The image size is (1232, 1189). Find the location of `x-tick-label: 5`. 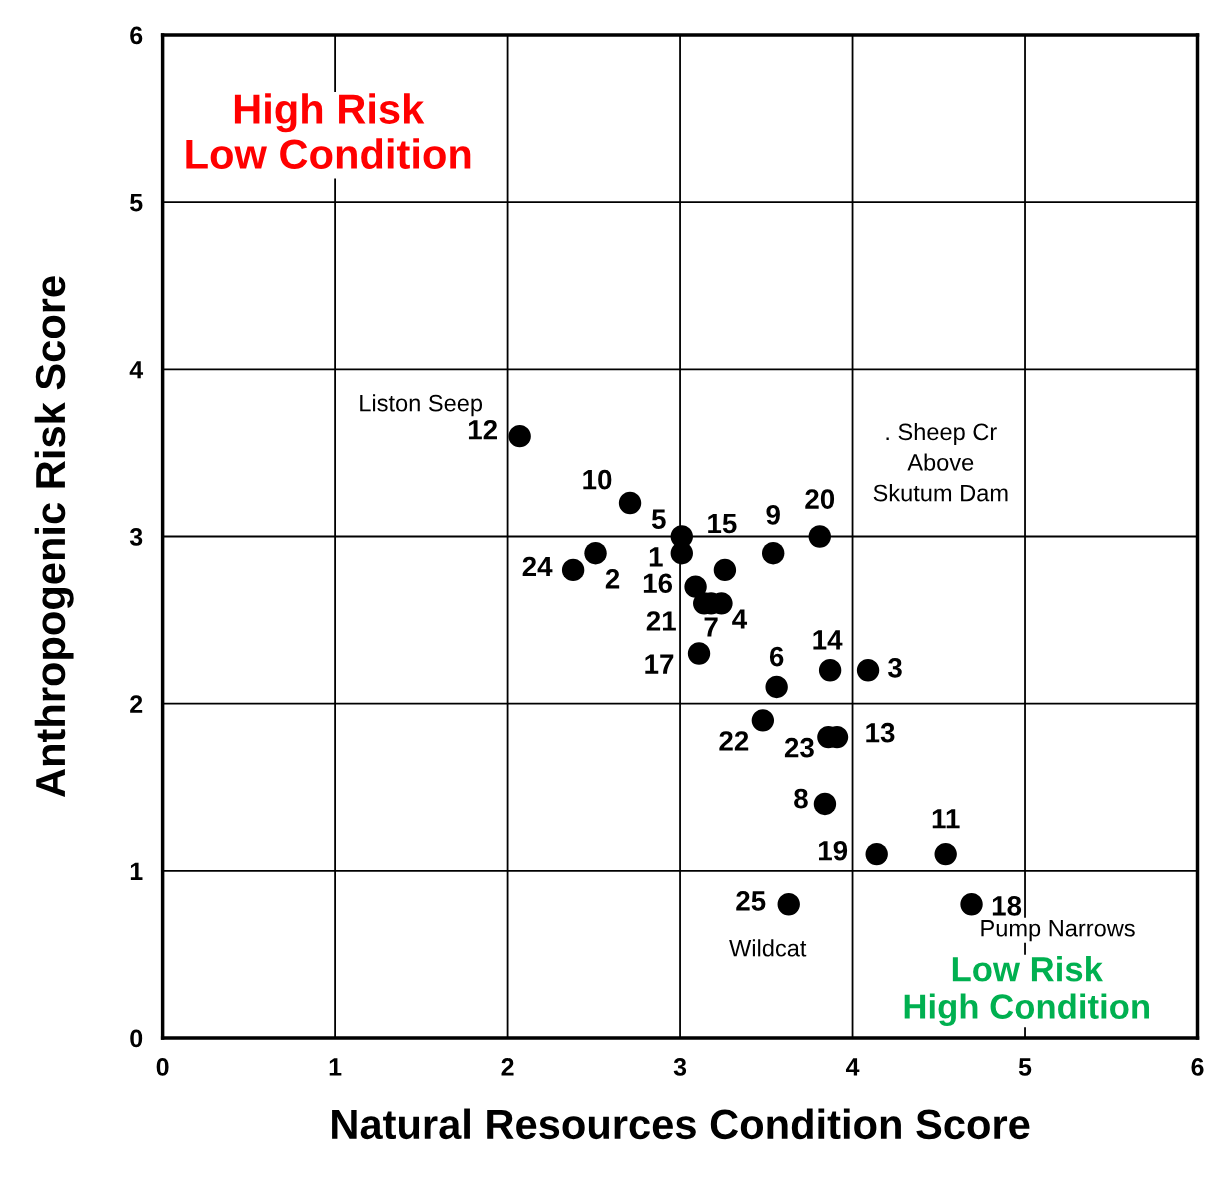

x-tick-label: 5 is located at coordinates (1025, 1067).